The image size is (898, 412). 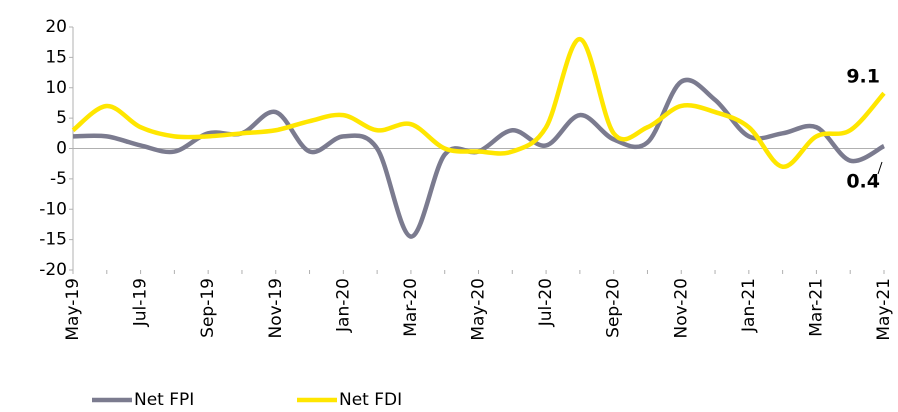 I want to click on x-tick-label: May-19, so click(x=73, y=309).